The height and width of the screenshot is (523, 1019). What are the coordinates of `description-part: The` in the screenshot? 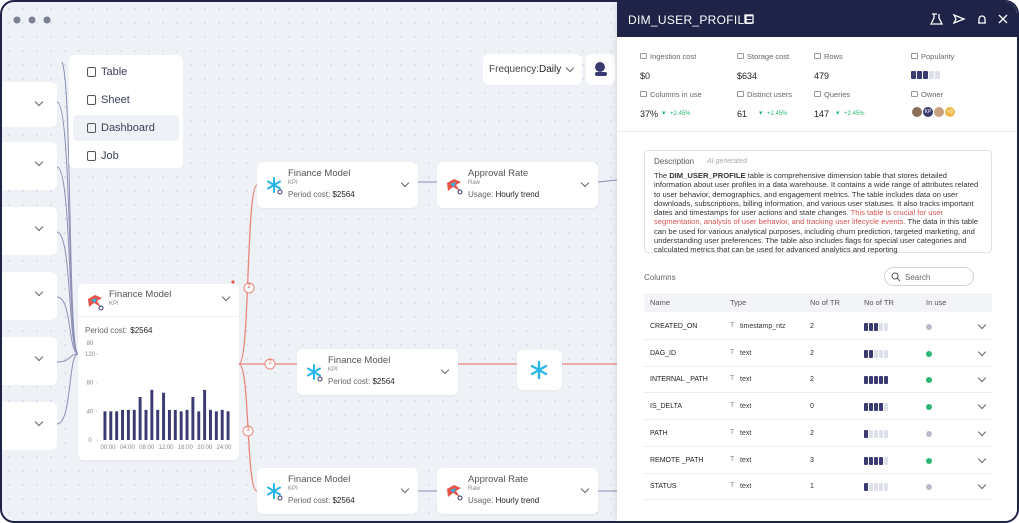 It's located at (662, 175).